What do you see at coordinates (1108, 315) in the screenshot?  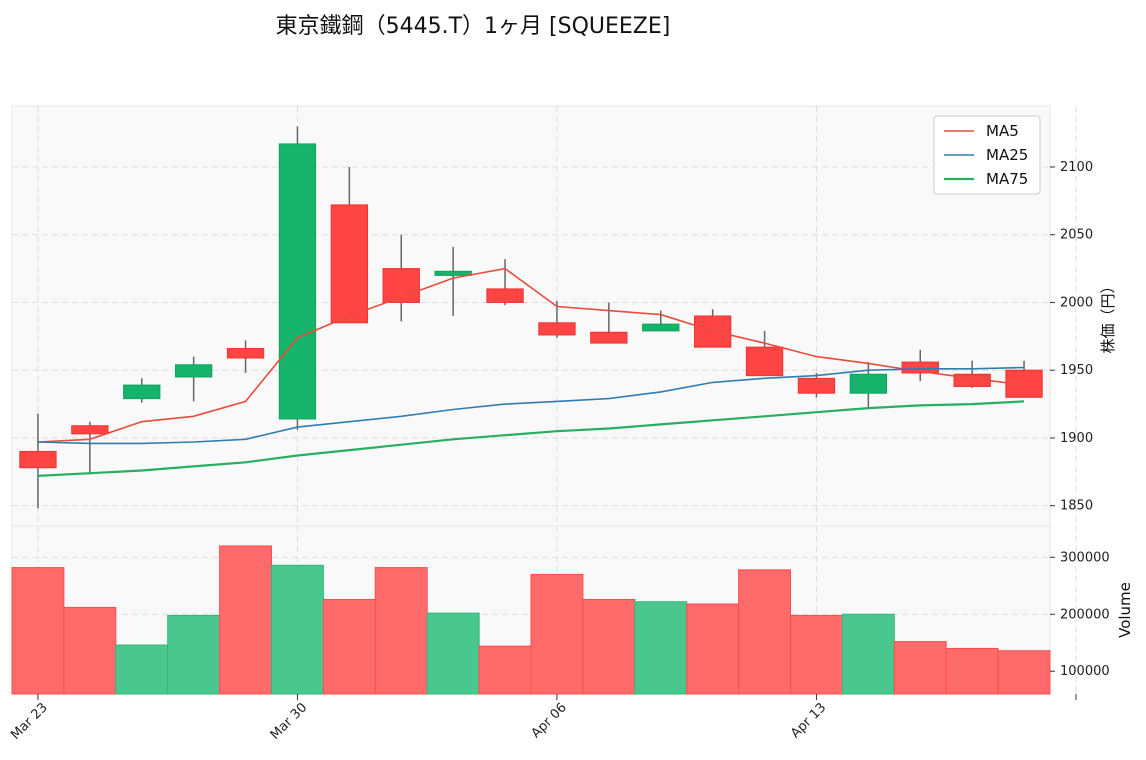 I see `price-axis-title: 株価（円）` at bounding box center [1108, 315].